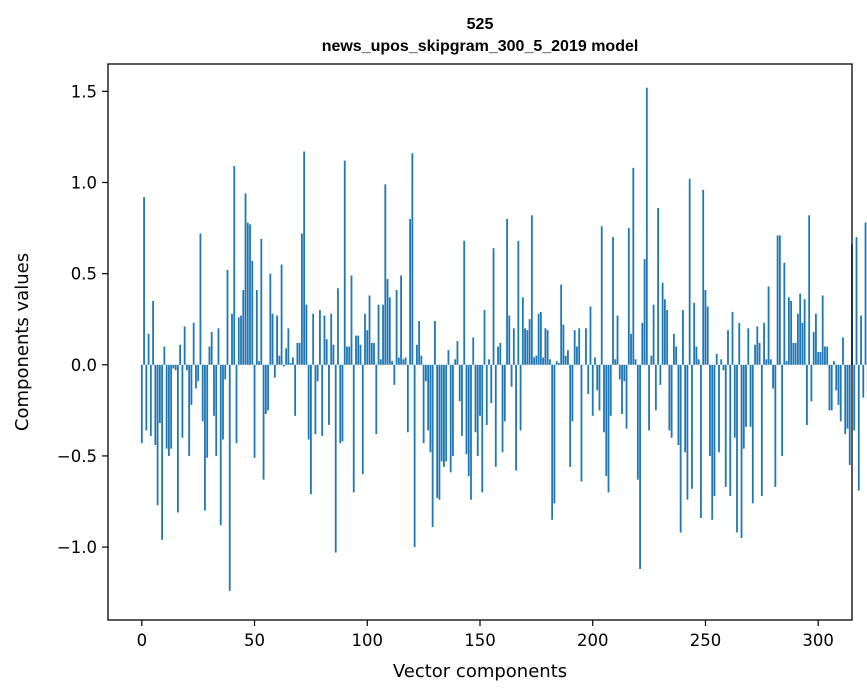 The image size is (867, 700). I want to click on x-tick-label: 300, so click(818, 640).